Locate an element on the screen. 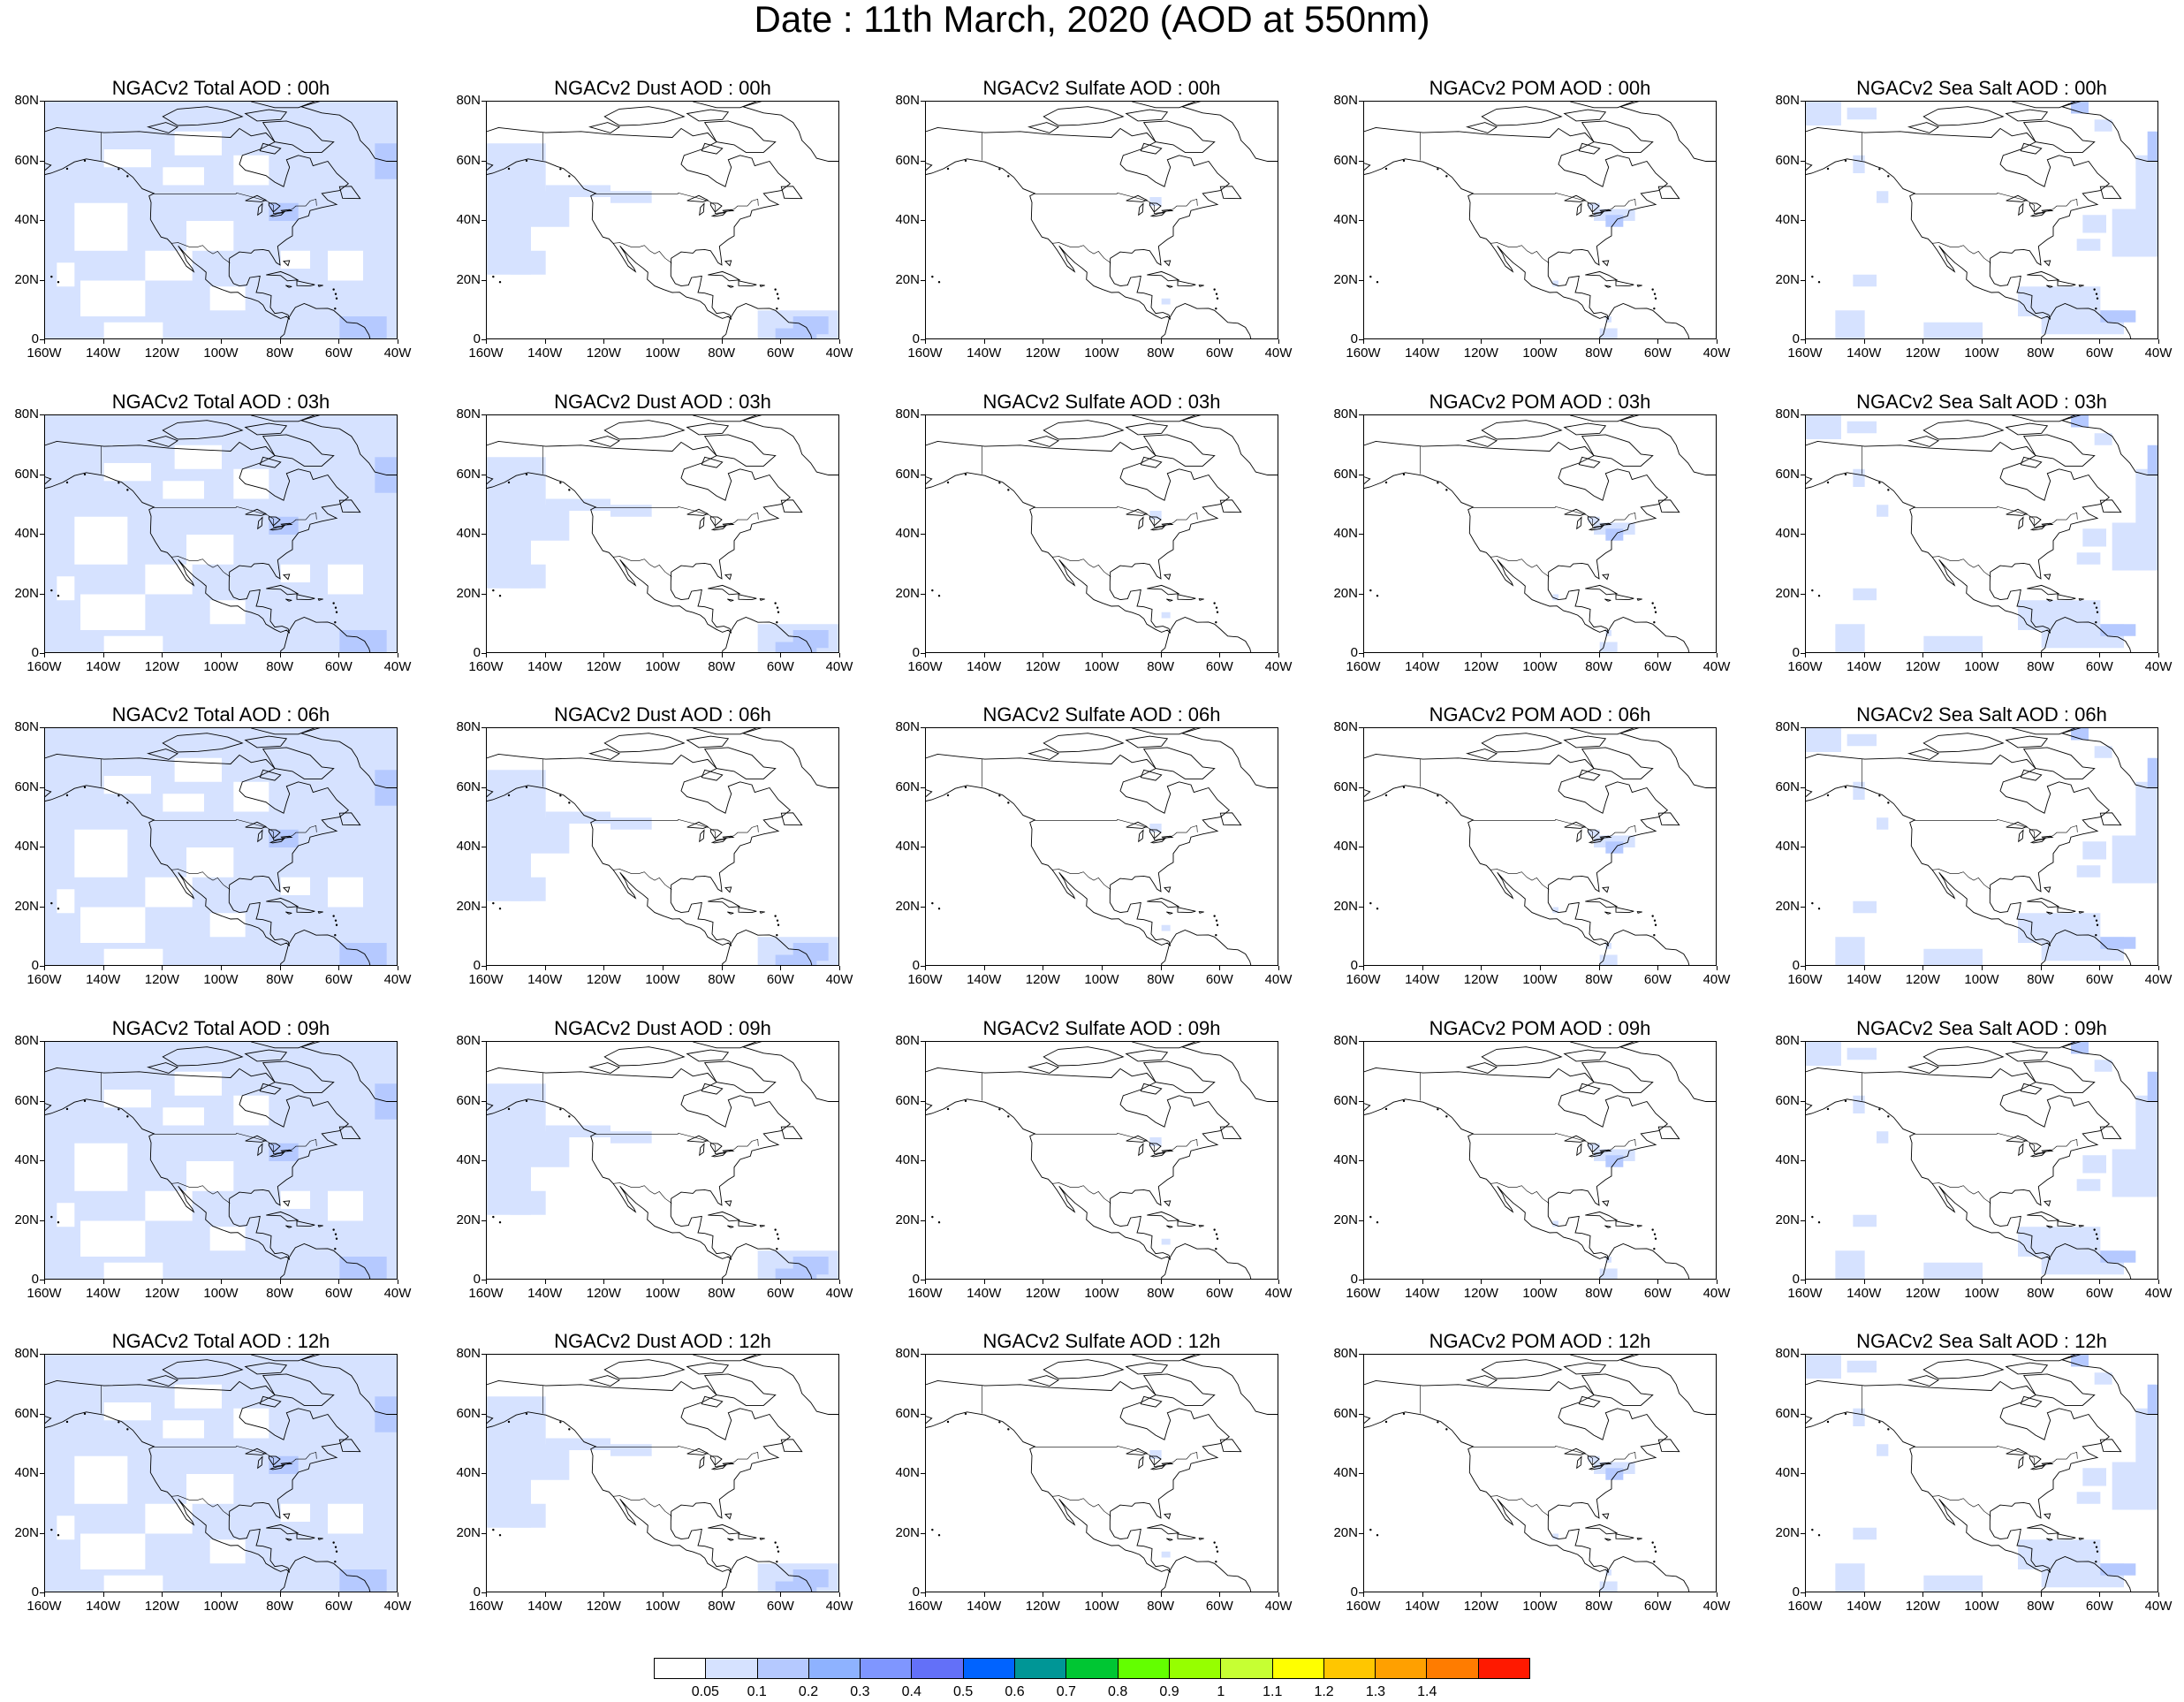 The height and width of the screenshot is (1702, 2184). map-frame is located at coordinates (1101, 533).